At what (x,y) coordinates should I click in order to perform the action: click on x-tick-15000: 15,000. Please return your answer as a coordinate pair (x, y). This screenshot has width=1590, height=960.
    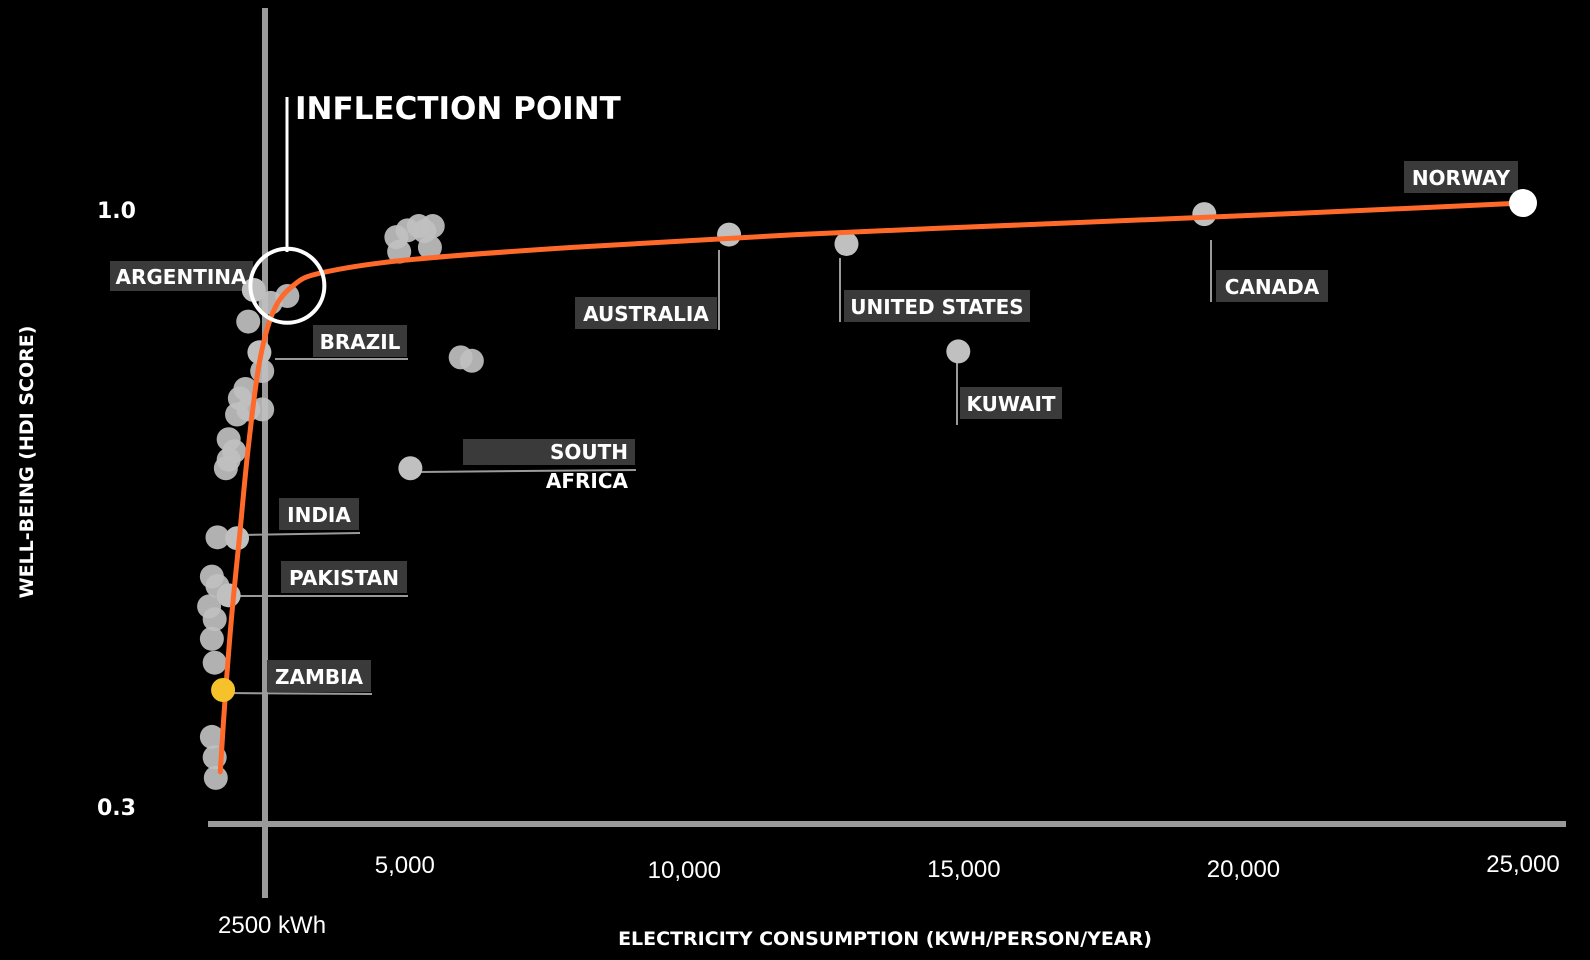
    Looking at the image, I should click on (963, 869).